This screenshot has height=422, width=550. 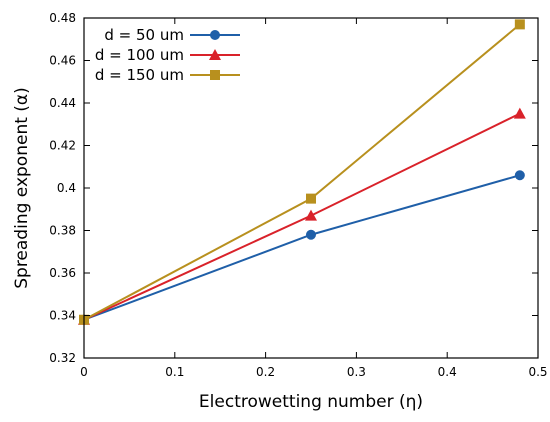 What do you see at coordinates (447, 372) in the screenshot?
I see `x-tick-label: 0.4` at bounding box center [447, 372].